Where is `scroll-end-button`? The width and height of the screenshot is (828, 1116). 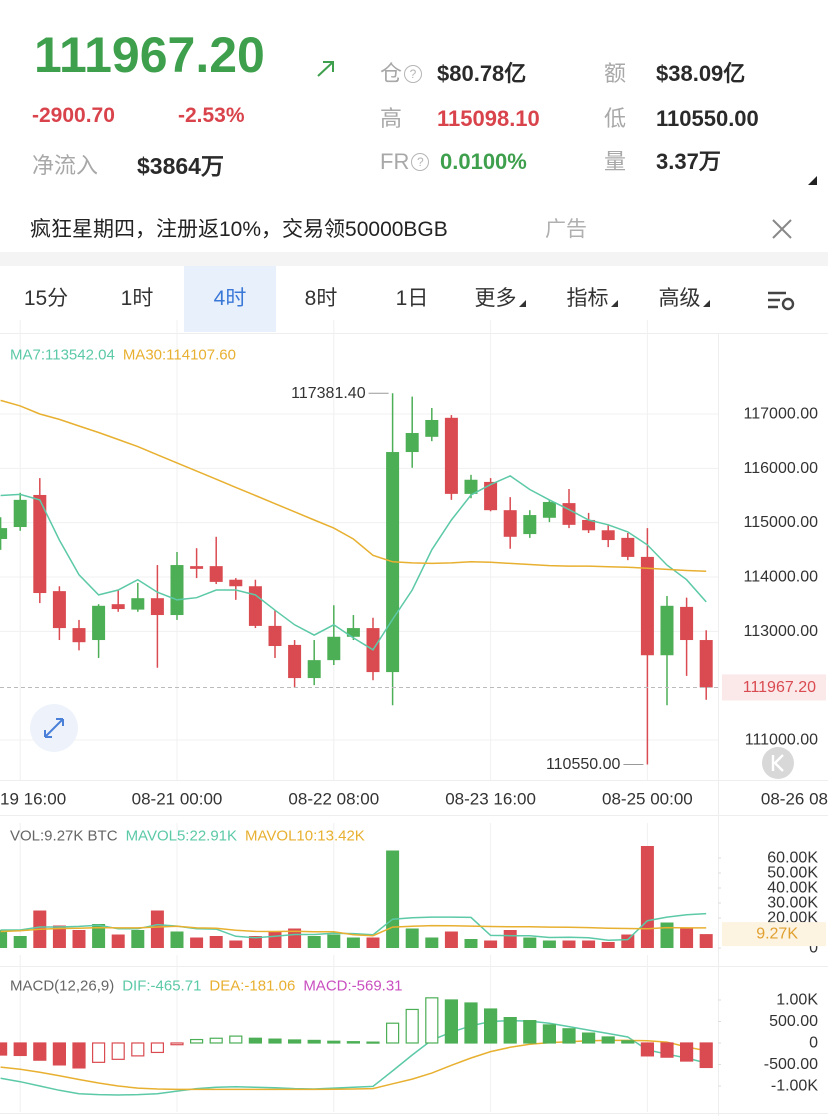 scroll-end-button is located at coordinates (778, 763).